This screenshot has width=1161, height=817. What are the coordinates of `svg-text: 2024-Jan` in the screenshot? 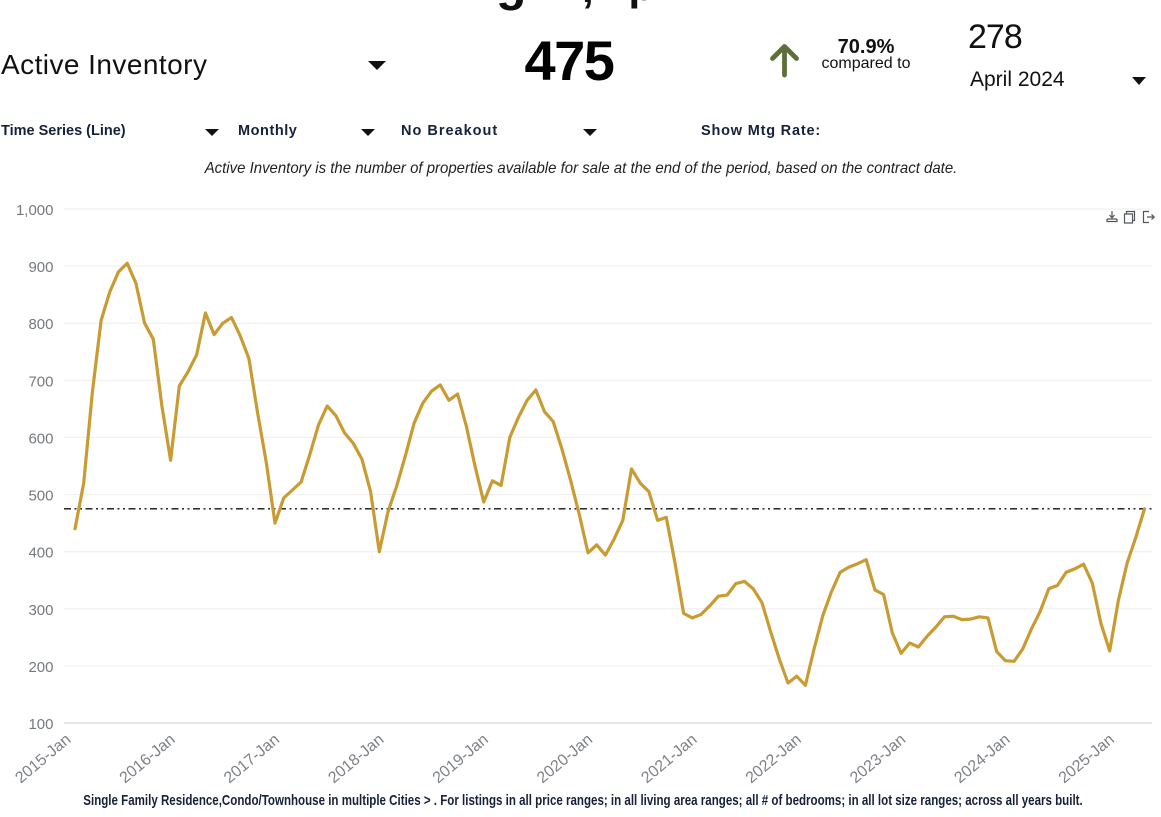 It's located at (982, 759).